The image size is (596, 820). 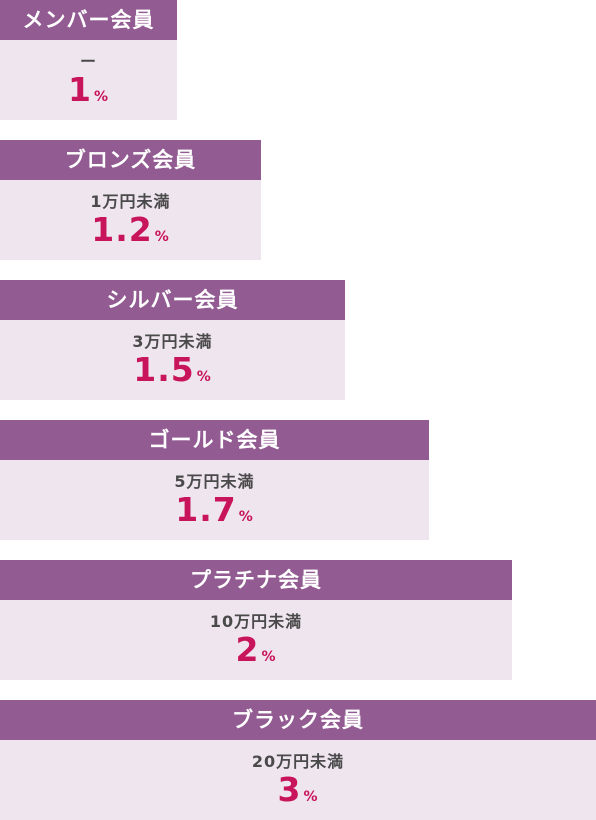 I want to click on tier-silver: シルバー会員 3万円未満 1.5%, so click(x=172, y=340).